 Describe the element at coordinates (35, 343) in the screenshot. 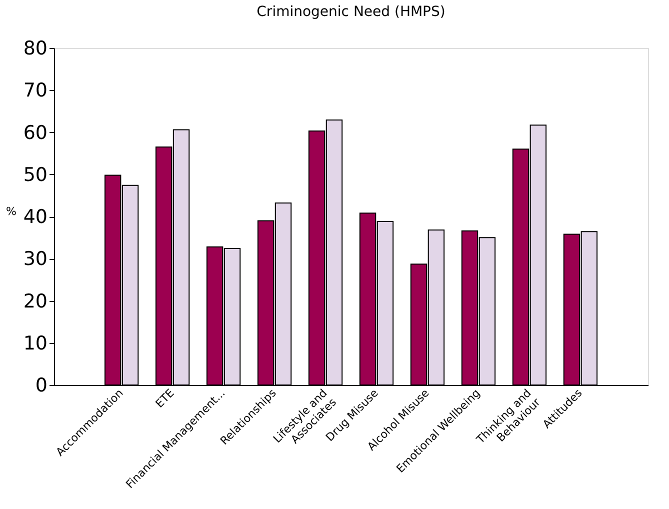

I see `y-tick-label: 10` at that location.